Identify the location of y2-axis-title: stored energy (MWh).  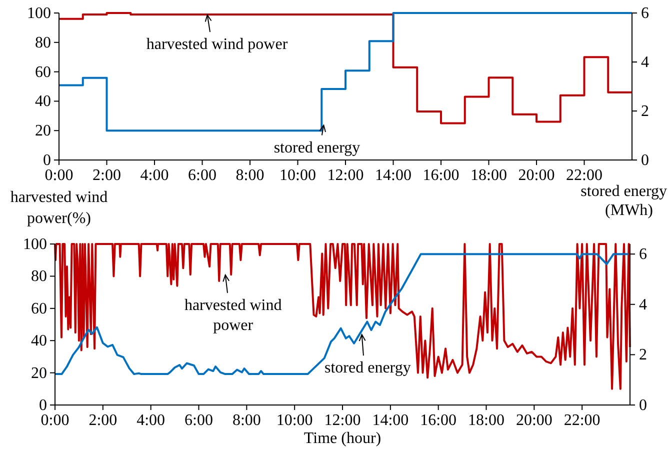
(623, 201).